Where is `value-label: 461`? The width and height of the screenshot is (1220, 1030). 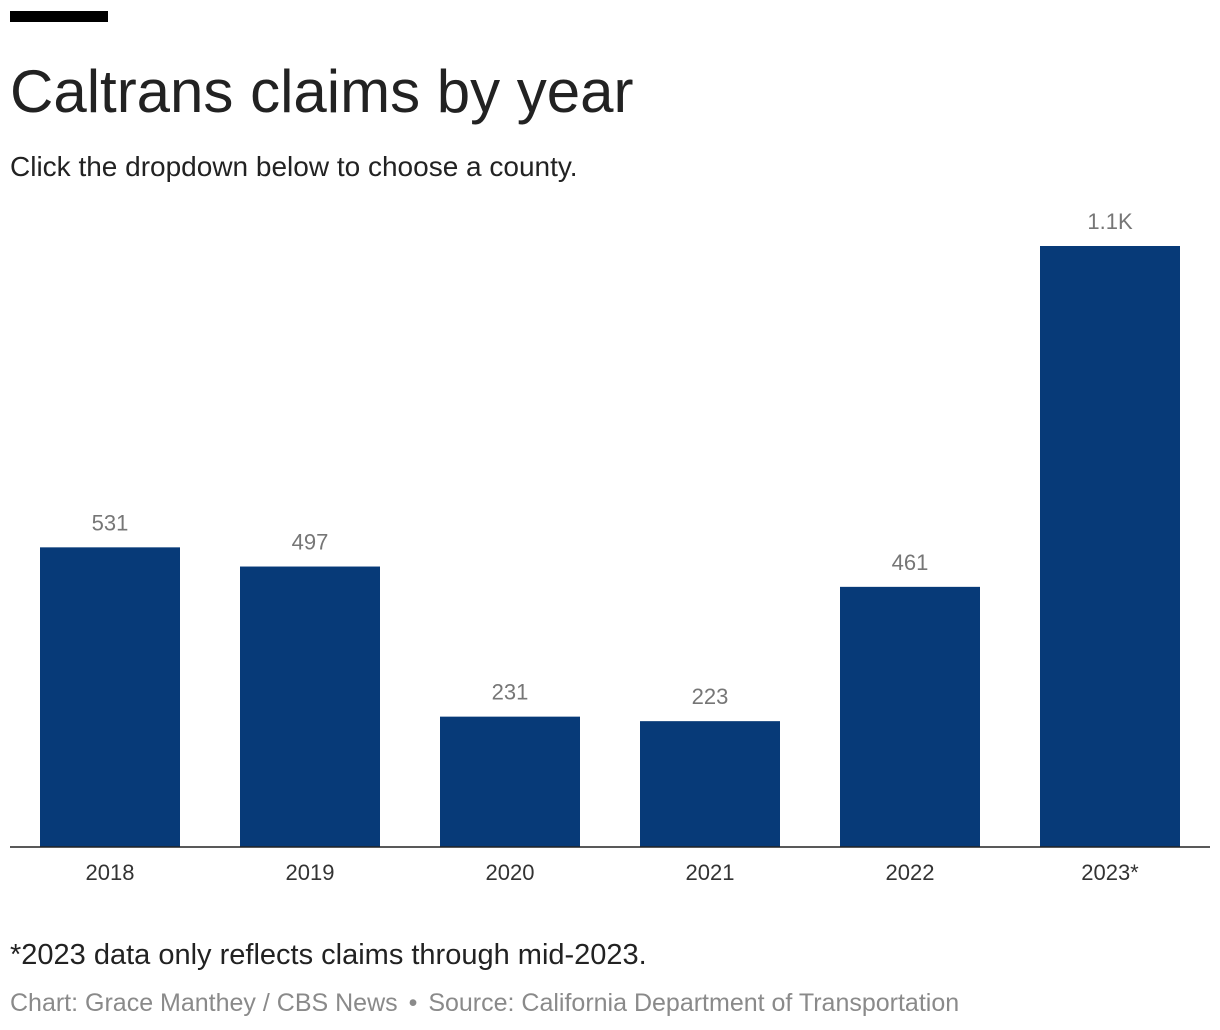 value-label: 461 is located at coordinates (910, 562).